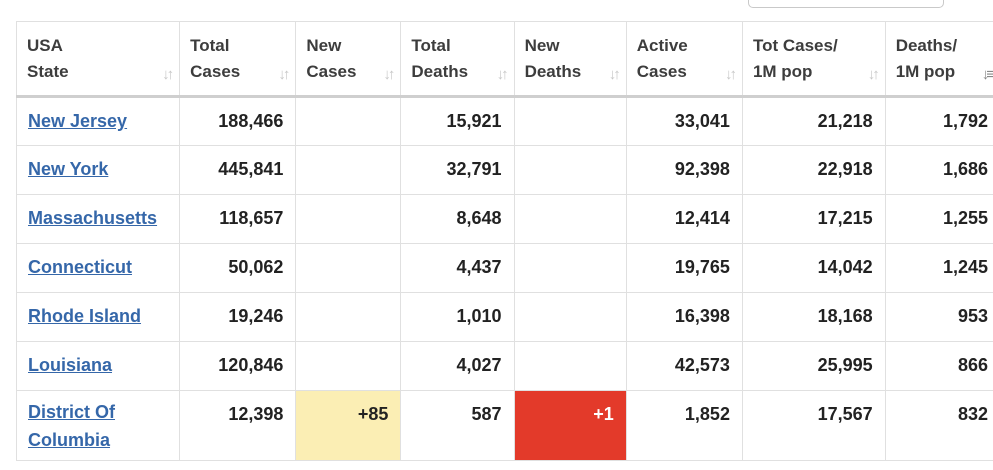 The width and height of the screenshot is (993, 470). I want to click on active-cases-cell: 33,041, so click(684, 121).